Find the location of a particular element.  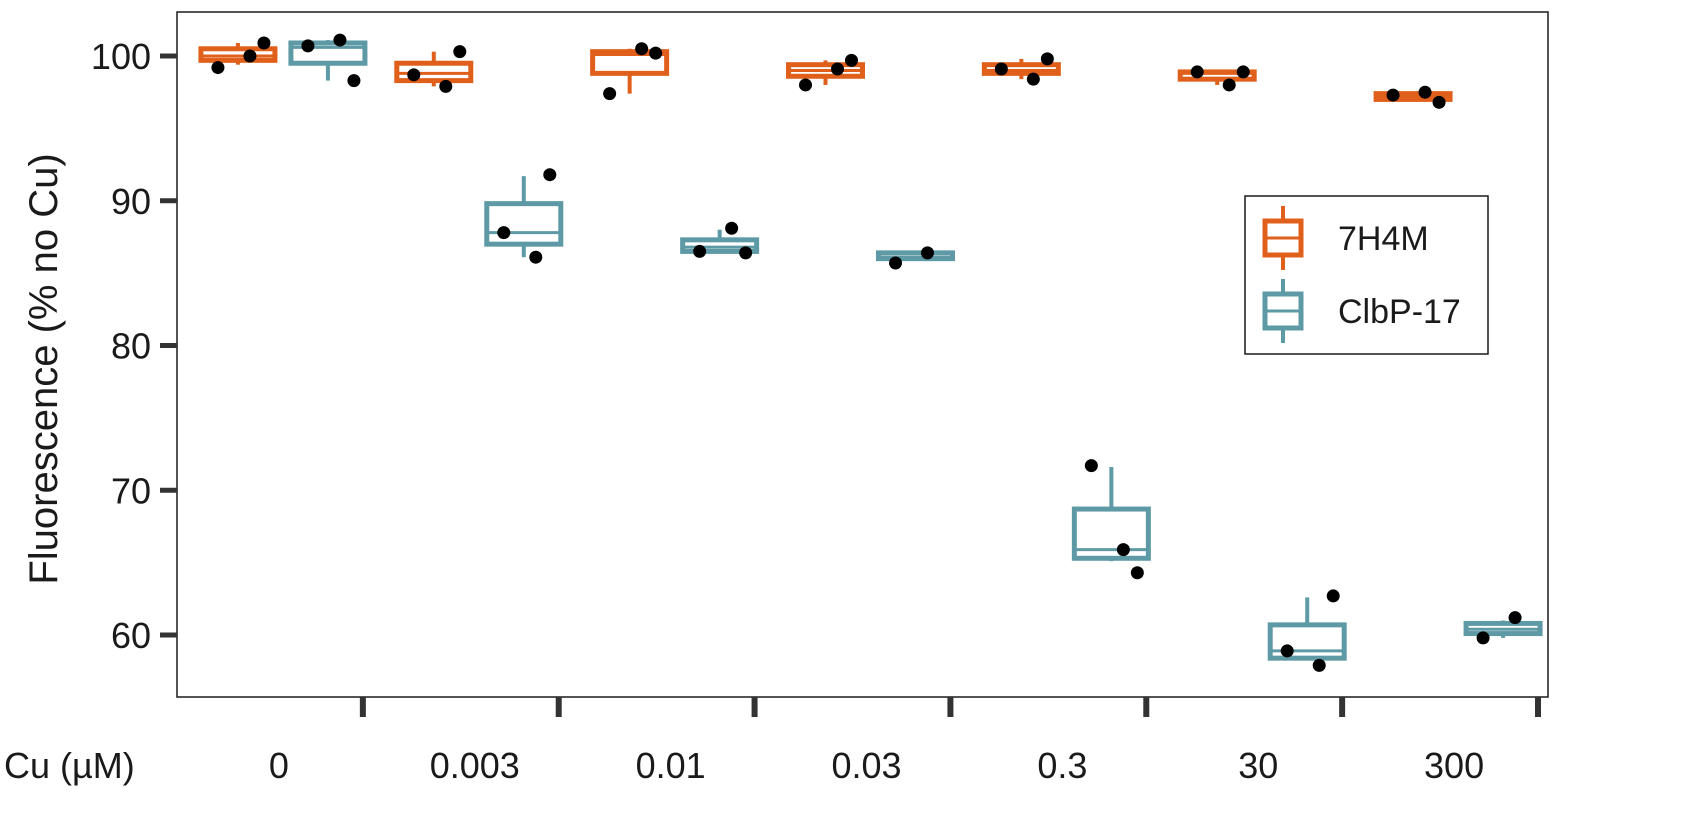

legend-label: ClbP-17 is located at coordinates (1399, 312).